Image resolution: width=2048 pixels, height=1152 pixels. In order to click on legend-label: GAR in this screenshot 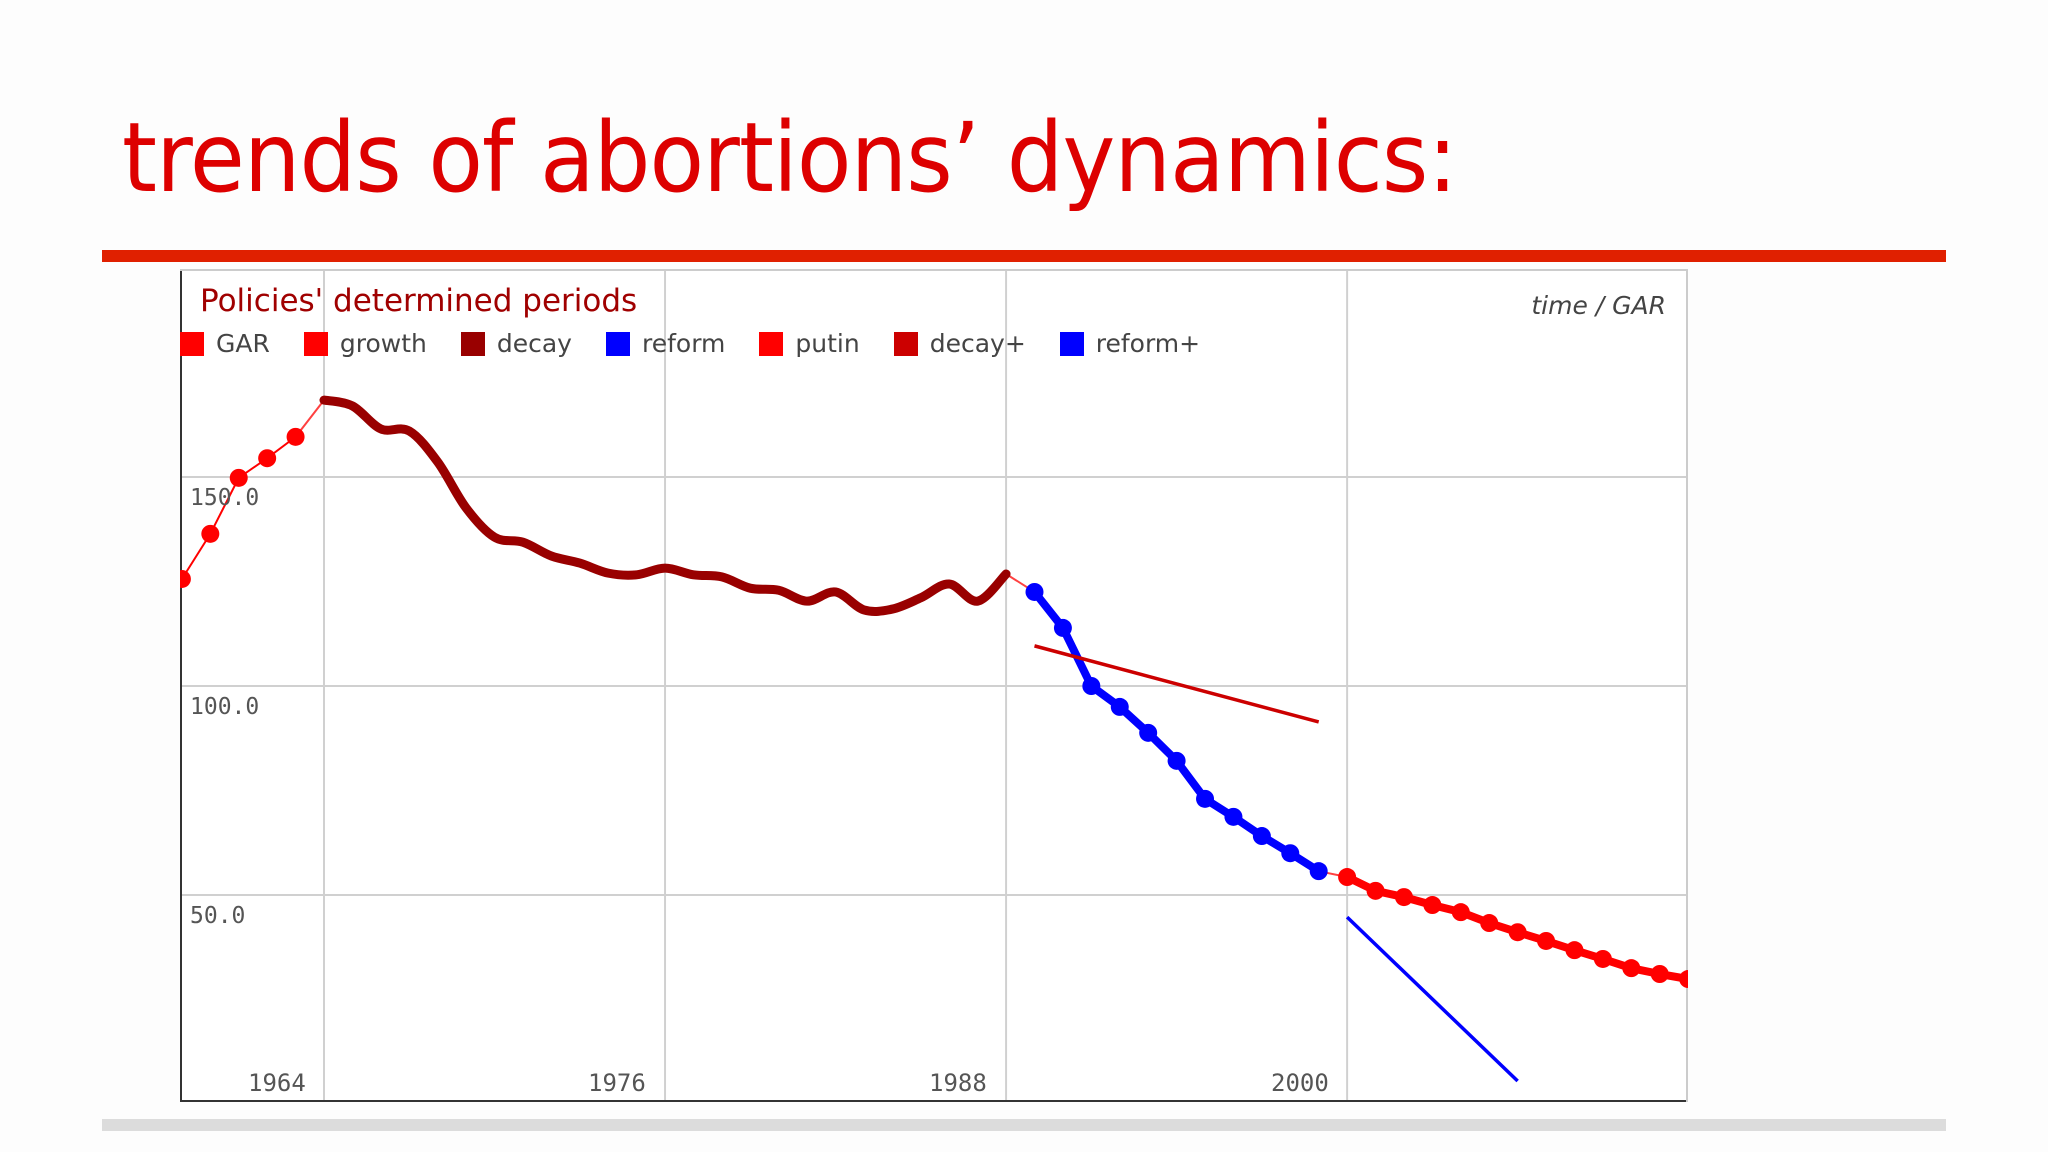, I will do `click(243, 343)`.